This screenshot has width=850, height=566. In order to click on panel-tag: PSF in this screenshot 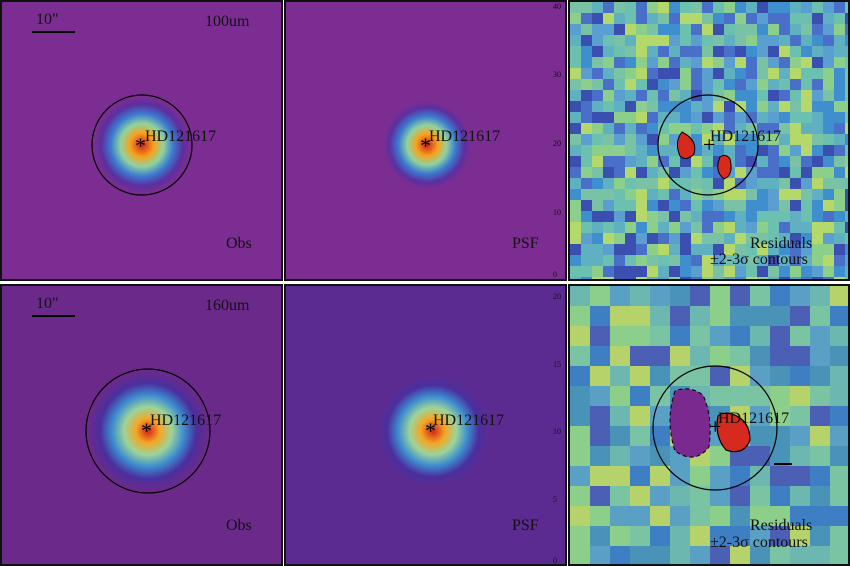, I will do `click(525, 525)`.